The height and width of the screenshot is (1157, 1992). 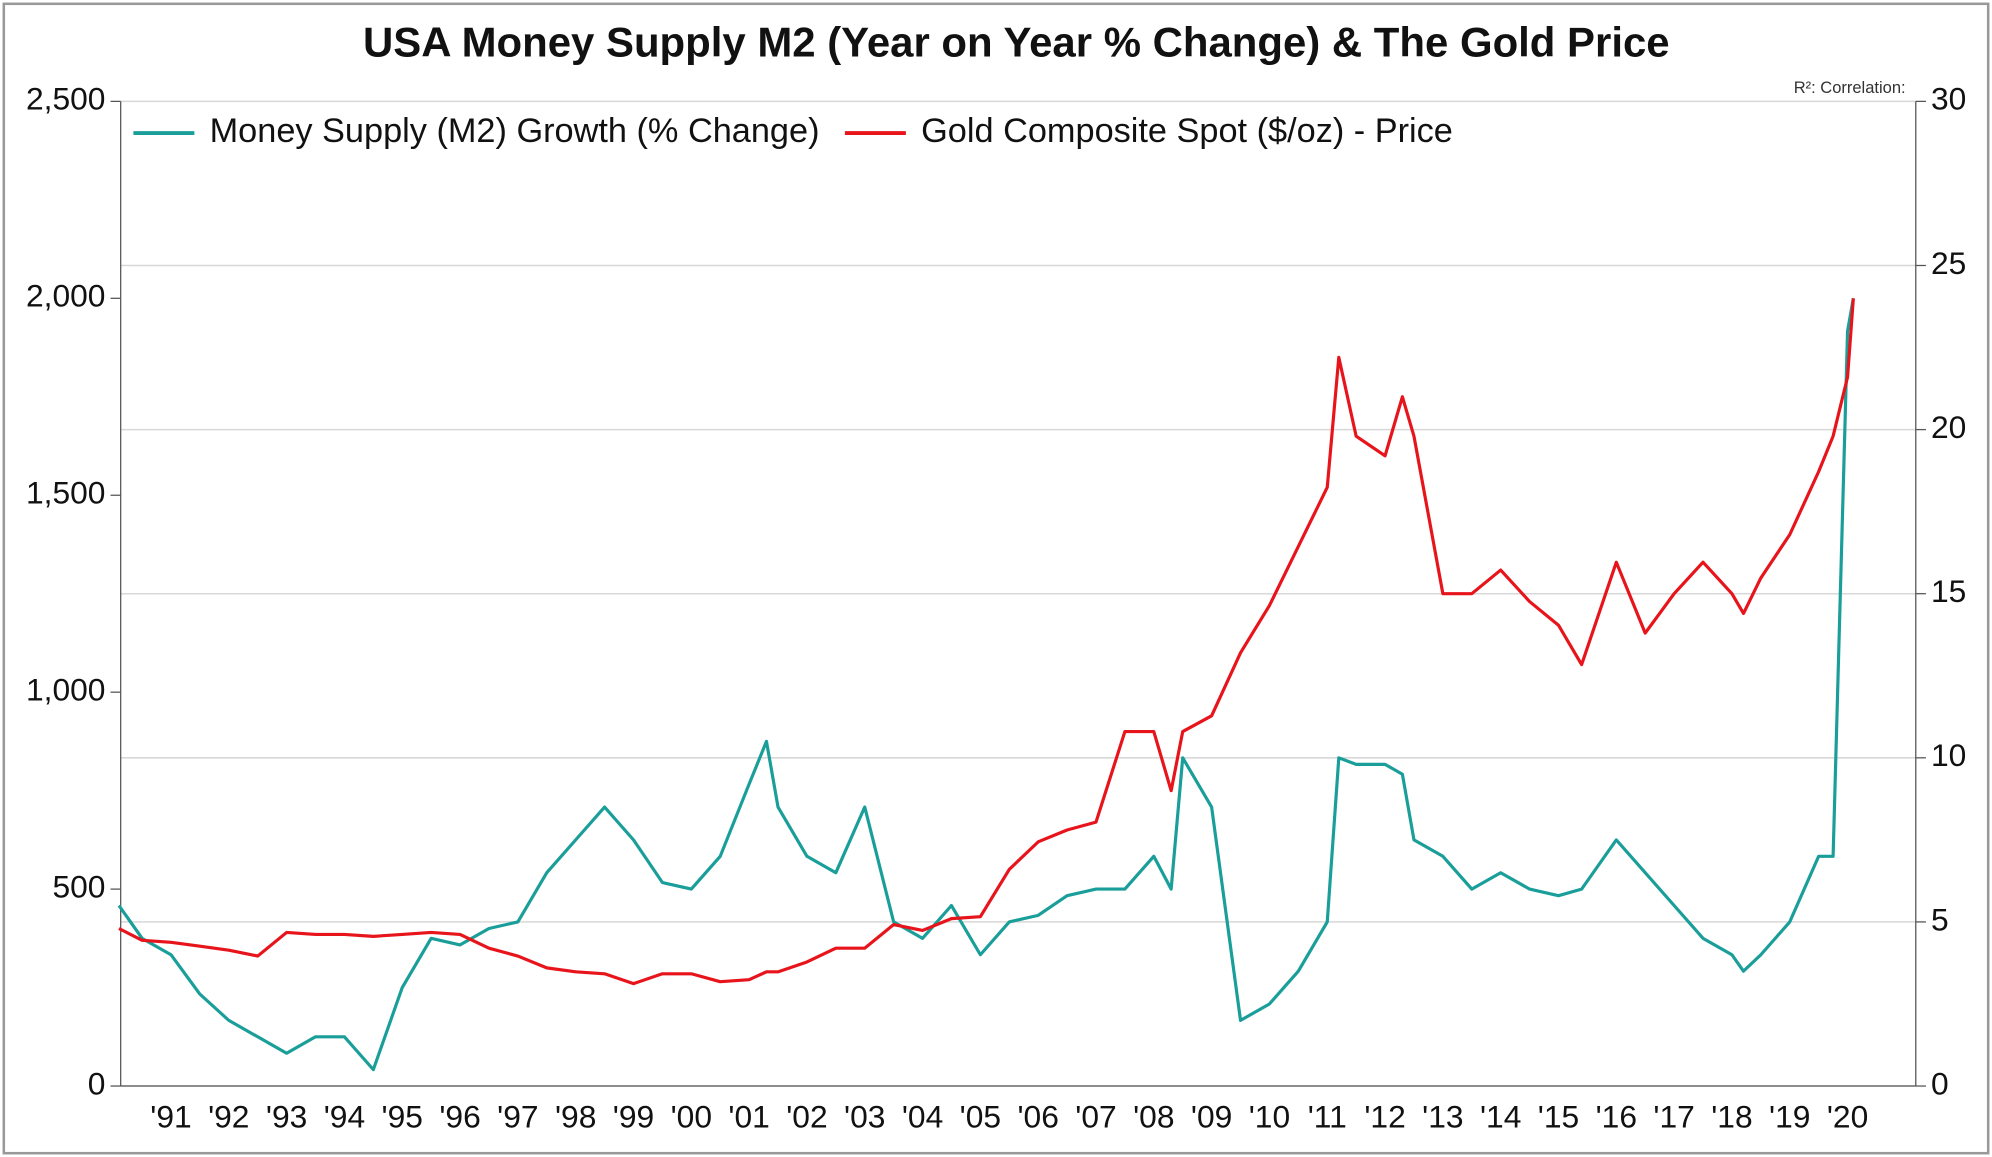 What do you see at coordinates (517, 1116) in the screenshot?
I see `x-tick-label: '97` at bounding box center [517, 1116].